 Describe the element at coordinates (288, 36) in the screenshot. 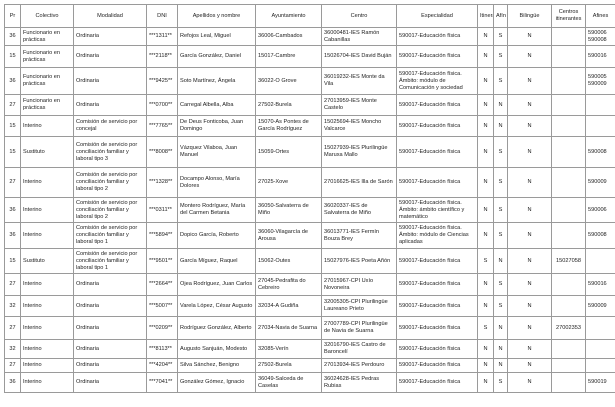

I see `cell-ayuntamiento: 36006-Cambados` at that location.